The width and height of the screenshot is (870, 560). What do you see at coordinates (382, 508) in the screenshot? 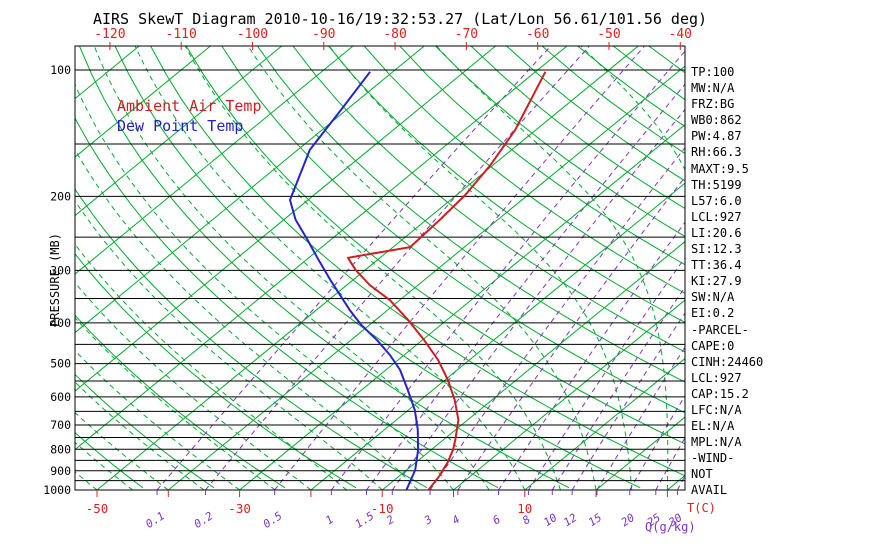
I see `bottom-temp-label: -10` at bounding box center [382, 508].